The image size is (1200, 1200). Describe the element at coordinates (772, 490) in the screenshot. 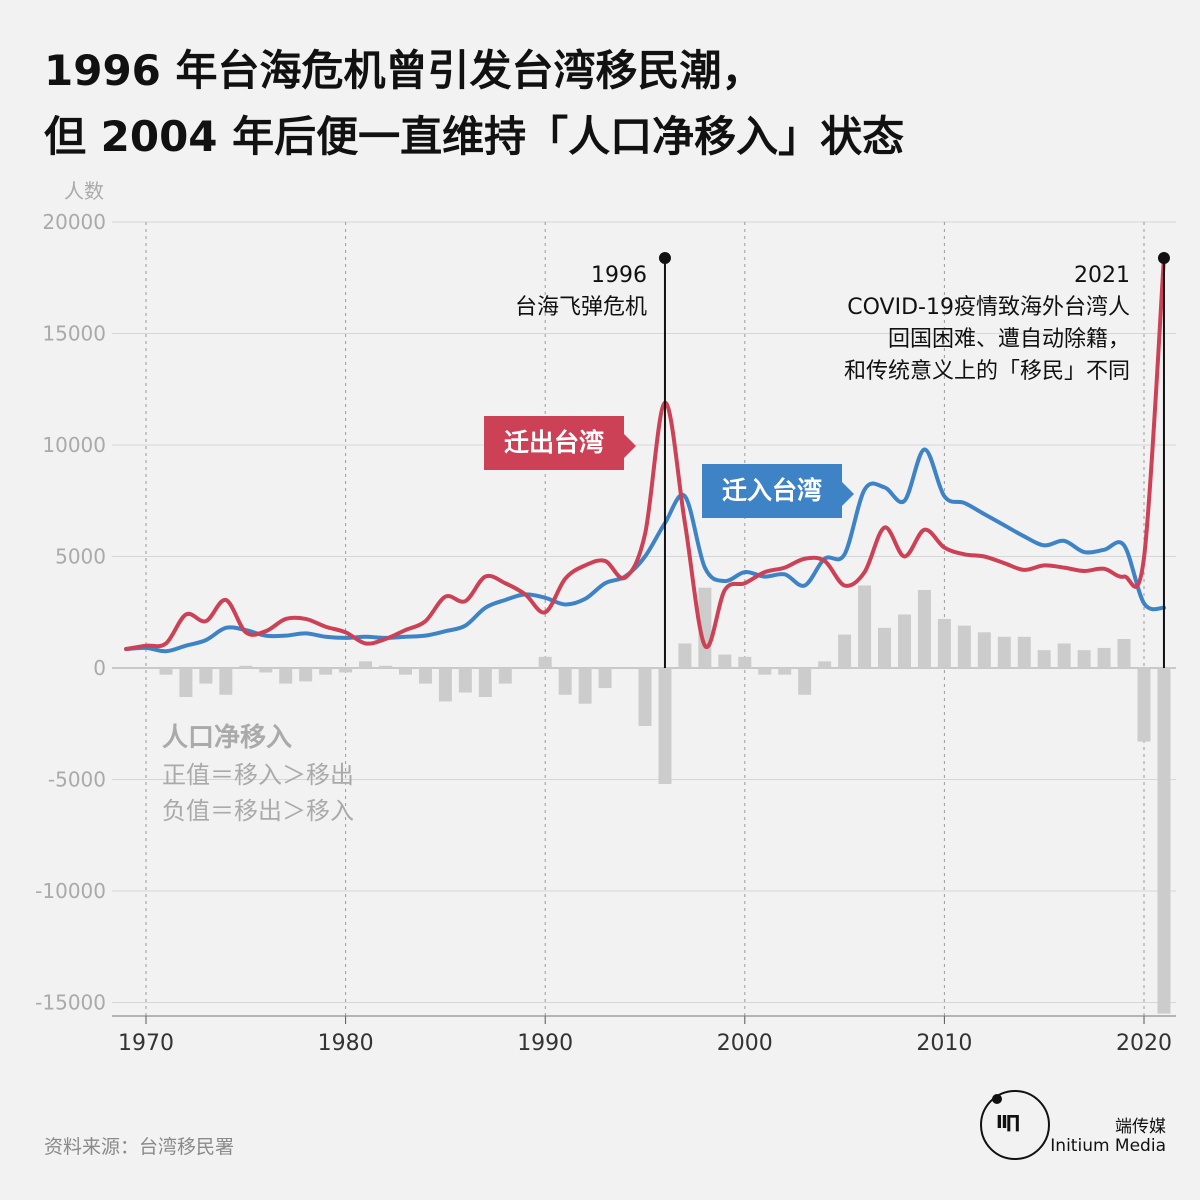

I see `legend-immigration-label: 迁入台湾` at that location.